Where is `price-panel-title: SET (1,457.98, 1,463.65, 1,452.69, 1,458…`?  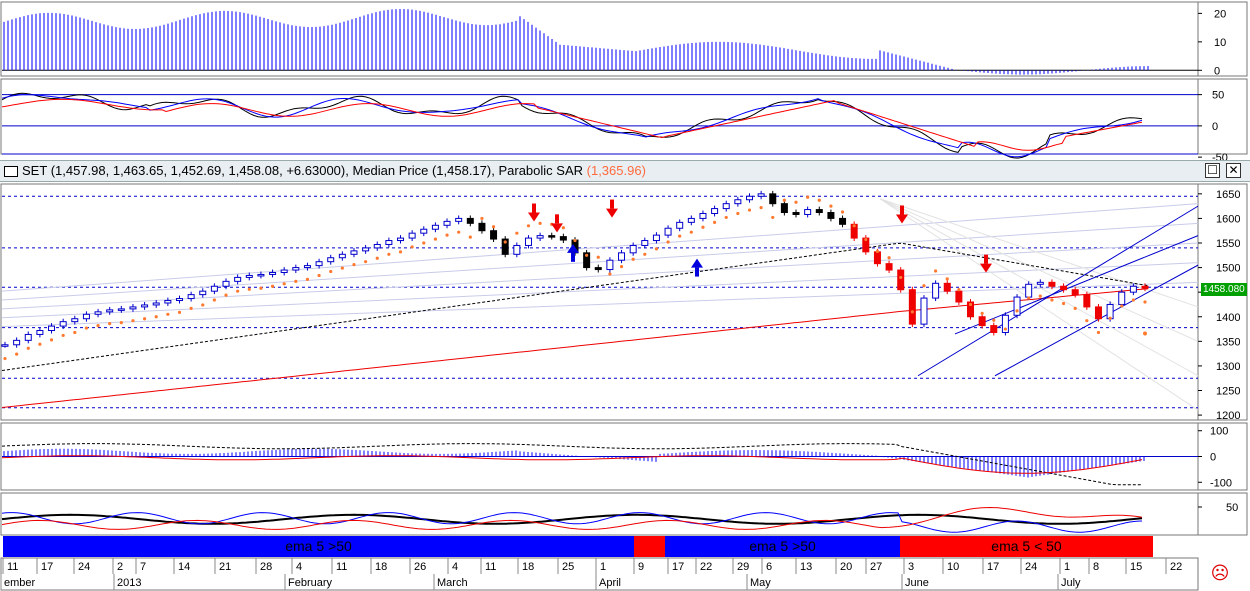
price-panel-title: SET (1,457.98, 1,463.65, 1,452.69, 1,458… is located at coordinates (334, 170).